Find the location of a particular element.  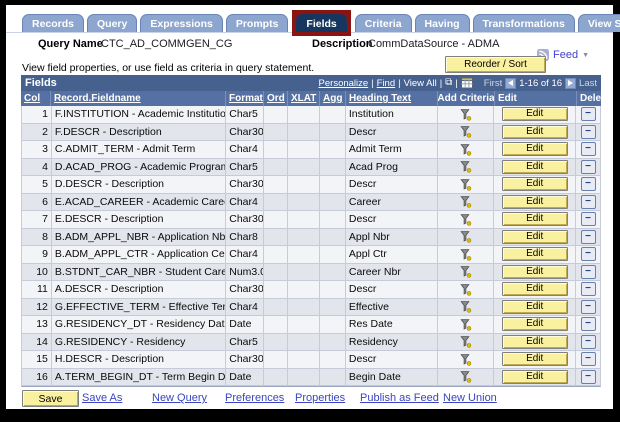

col-header-xlat: XLAT is located at coordinates (304, 98).